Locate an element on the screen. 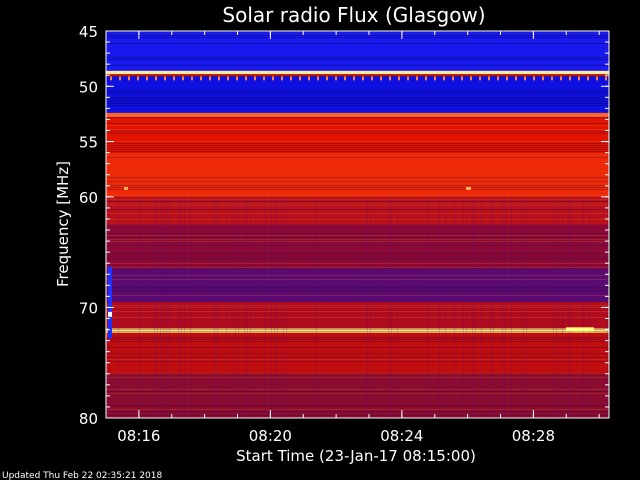 Image resolution: width=640 pixels, height=480 pixels. x-tick-label: 08:16 is located at coordinates (138, 436).